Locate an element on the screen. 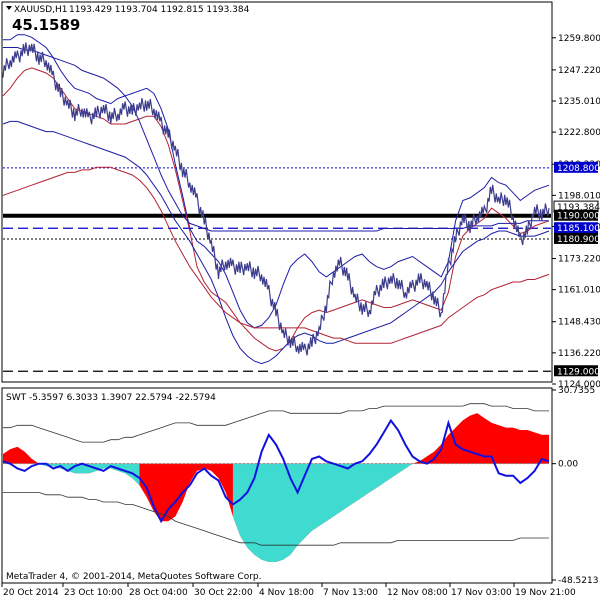 The image size is (600, 600). price-tag-label: 1190.000 is located at coordinates (578, 217).